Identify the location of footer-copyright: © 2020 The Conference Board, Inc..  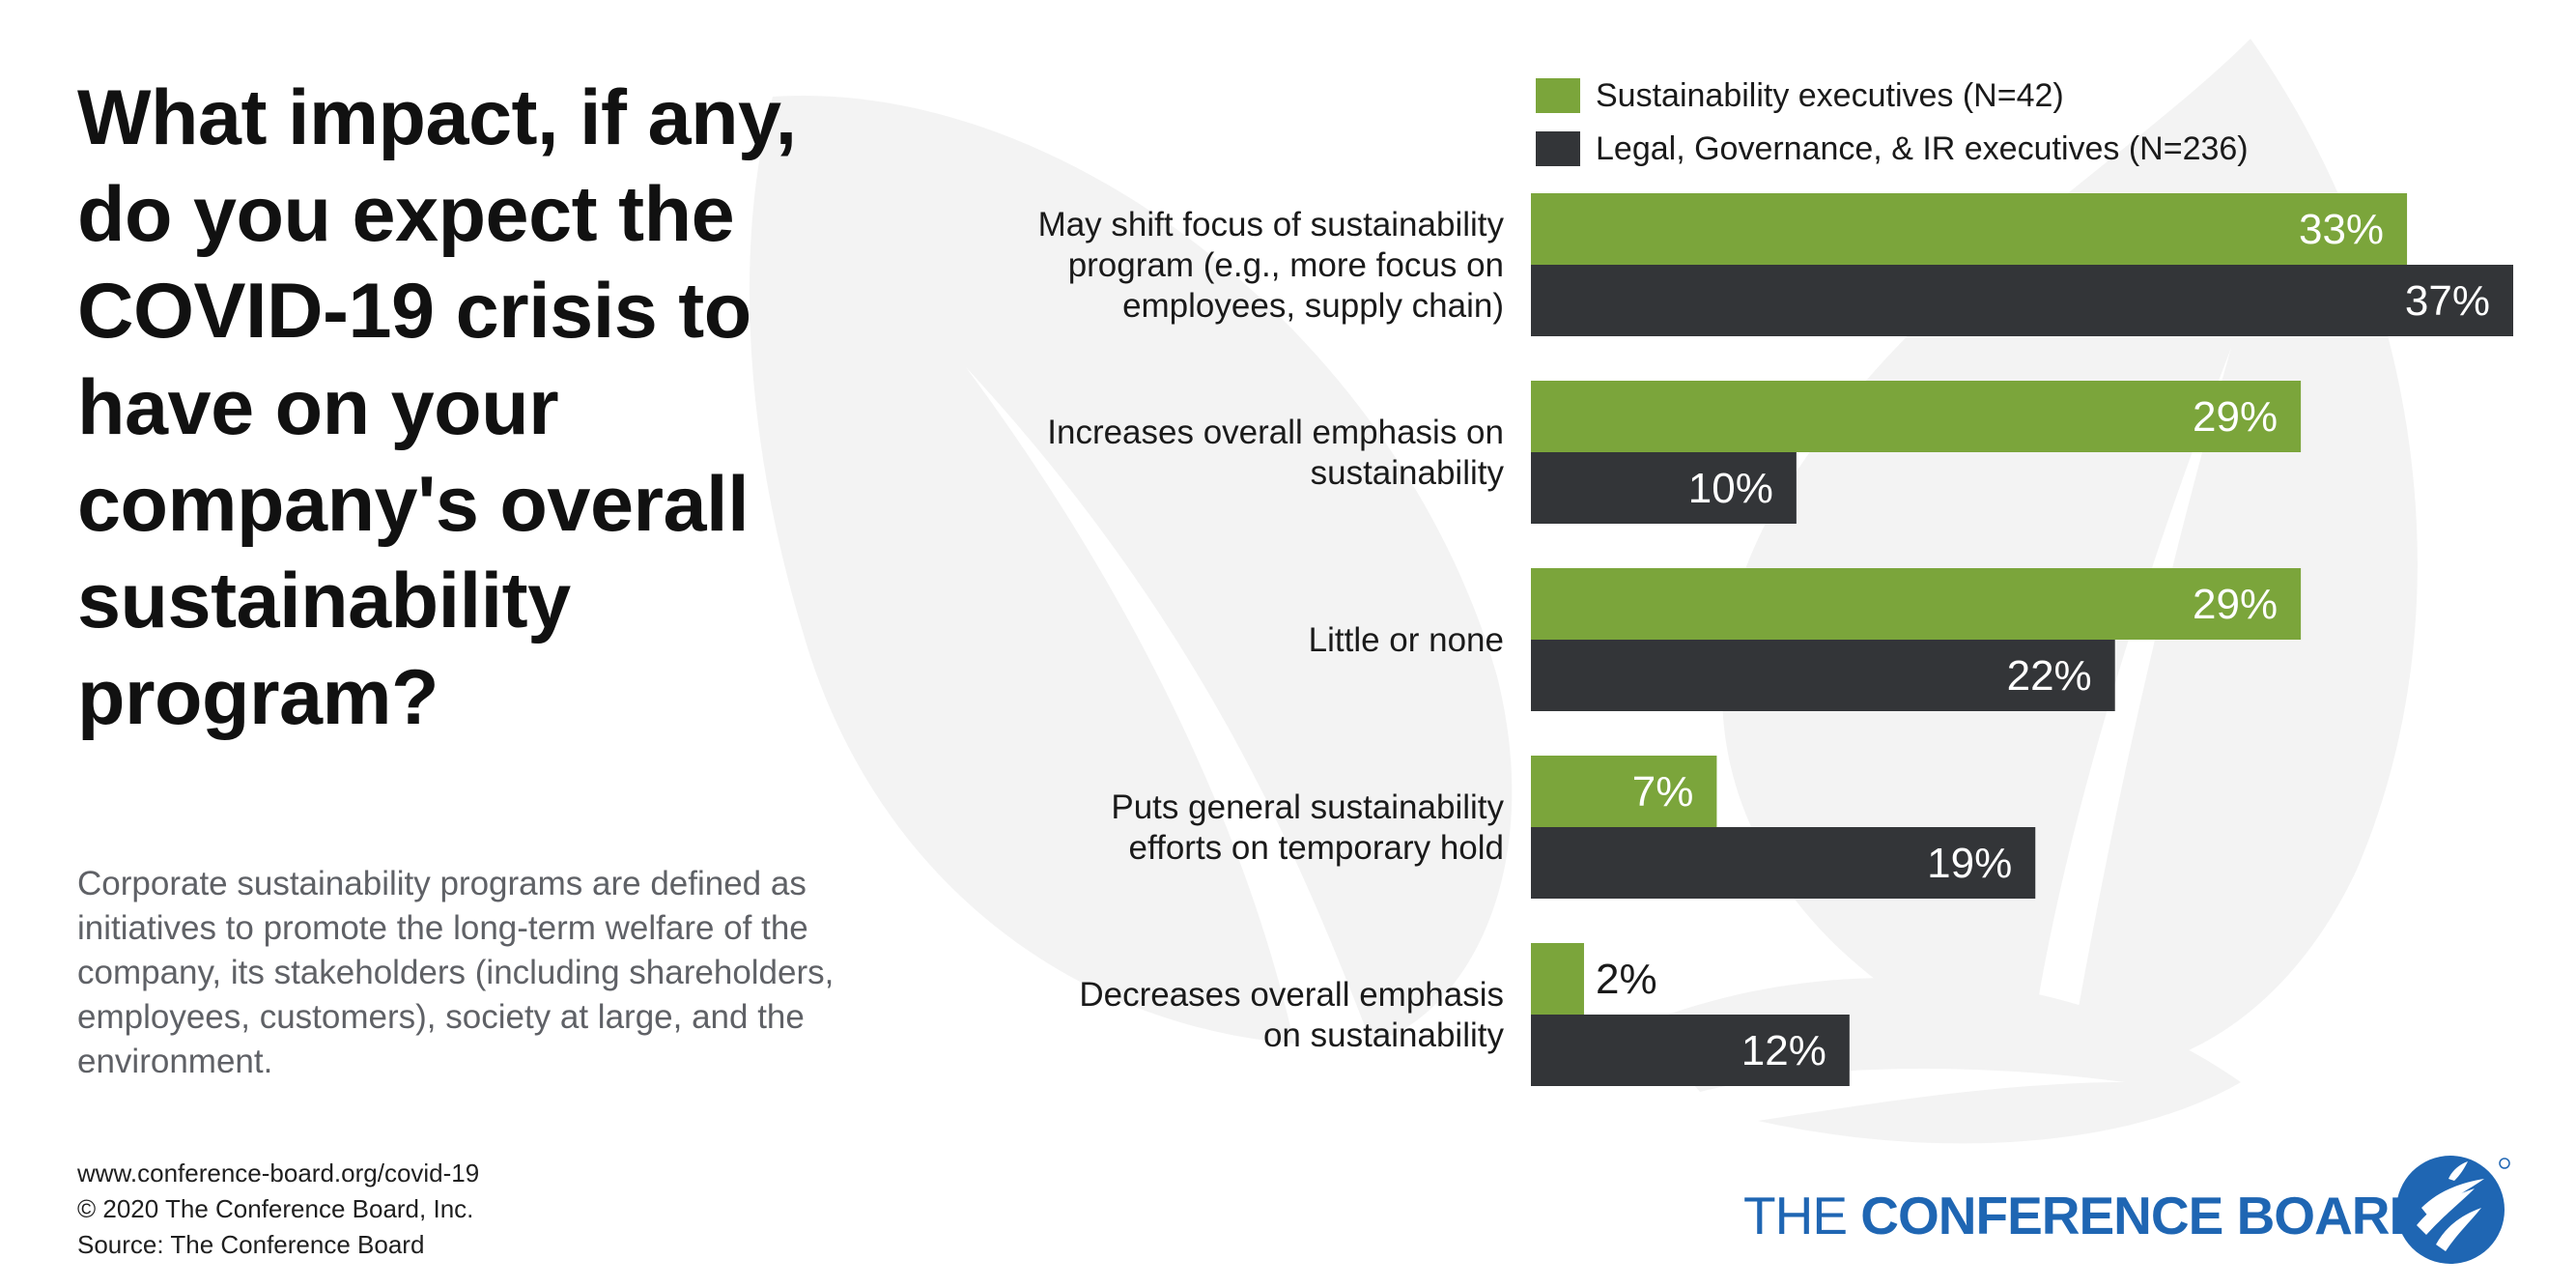
(275, 1208).